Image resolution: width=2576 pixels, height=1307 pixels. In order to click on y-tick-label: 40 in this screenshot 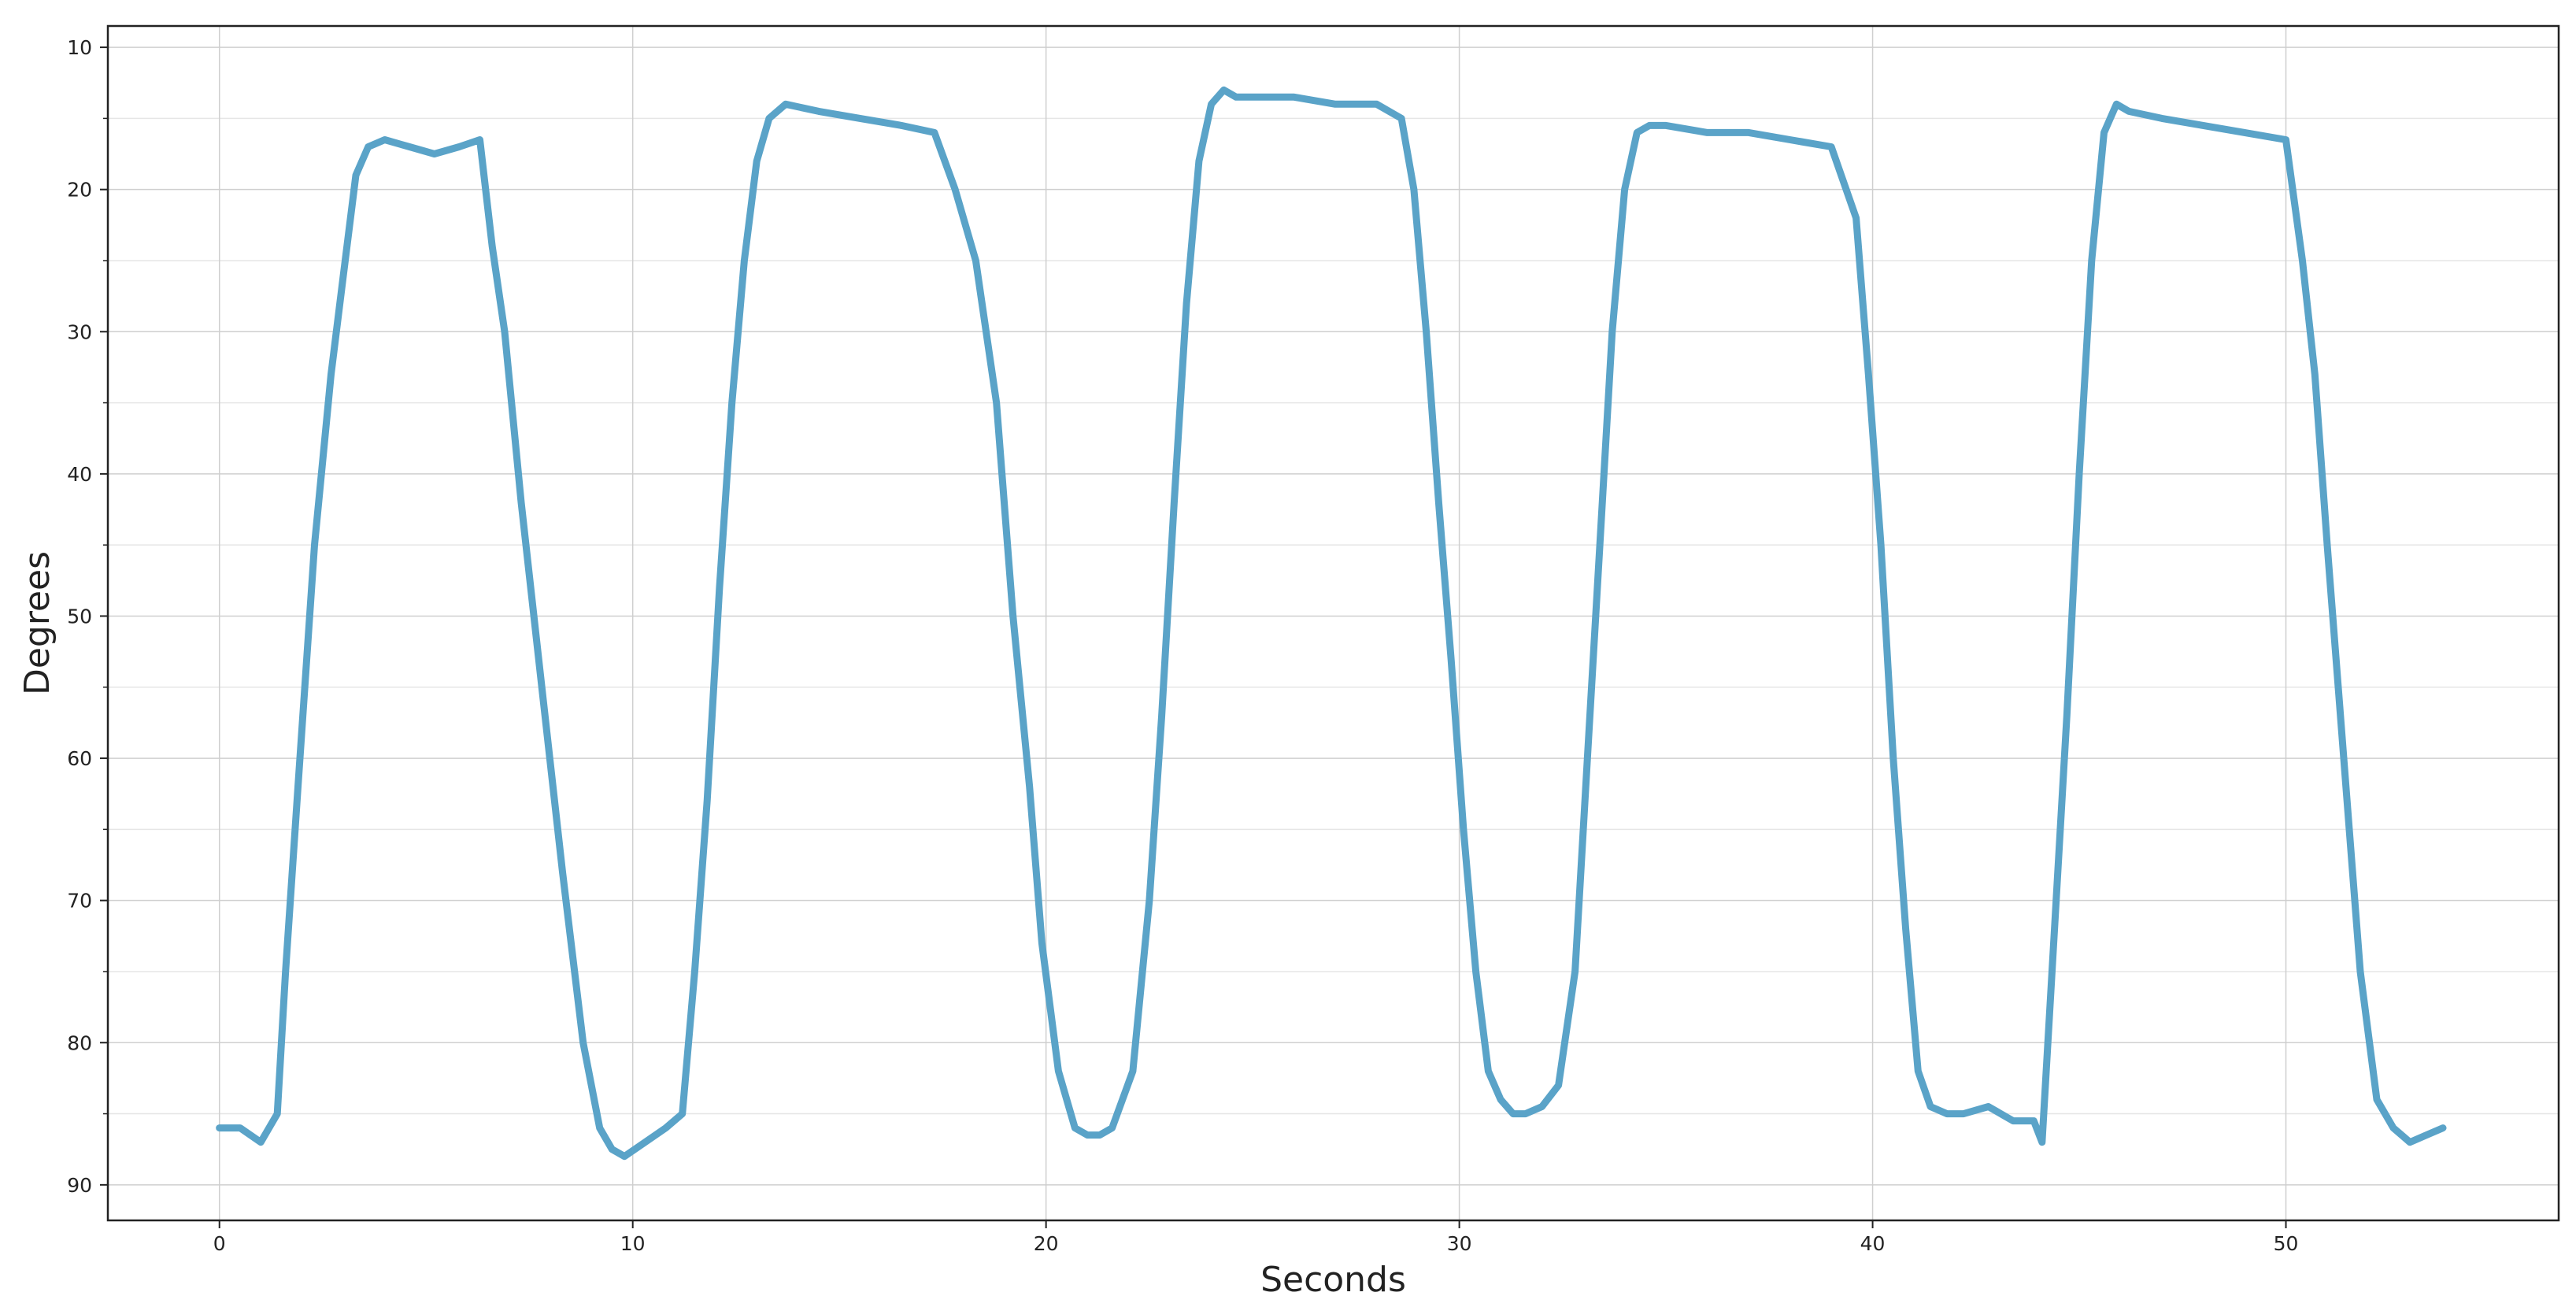, I will do `click(79, 474)`.